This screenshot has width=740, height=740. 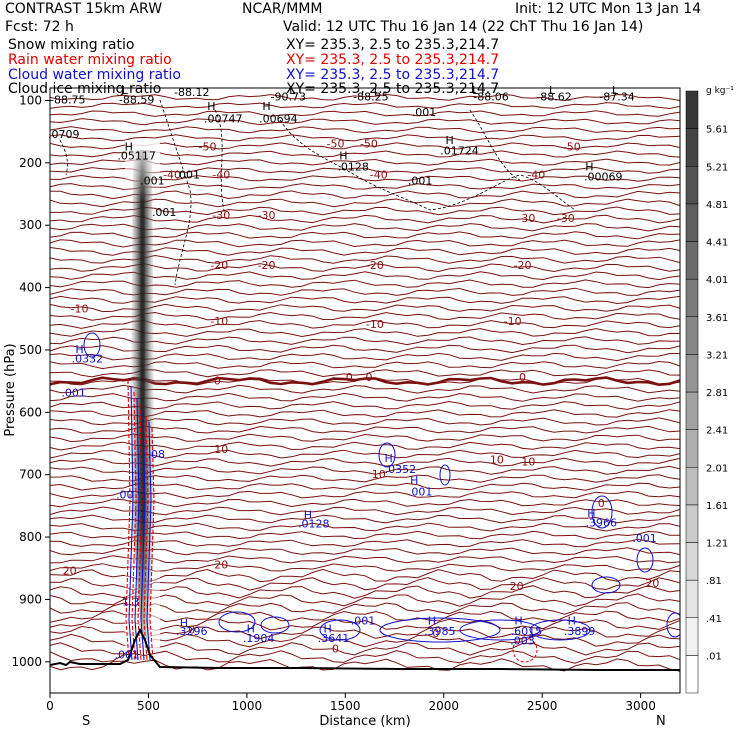 I want to click on y-tick-label-5: 600, so click(x=30, y=412).